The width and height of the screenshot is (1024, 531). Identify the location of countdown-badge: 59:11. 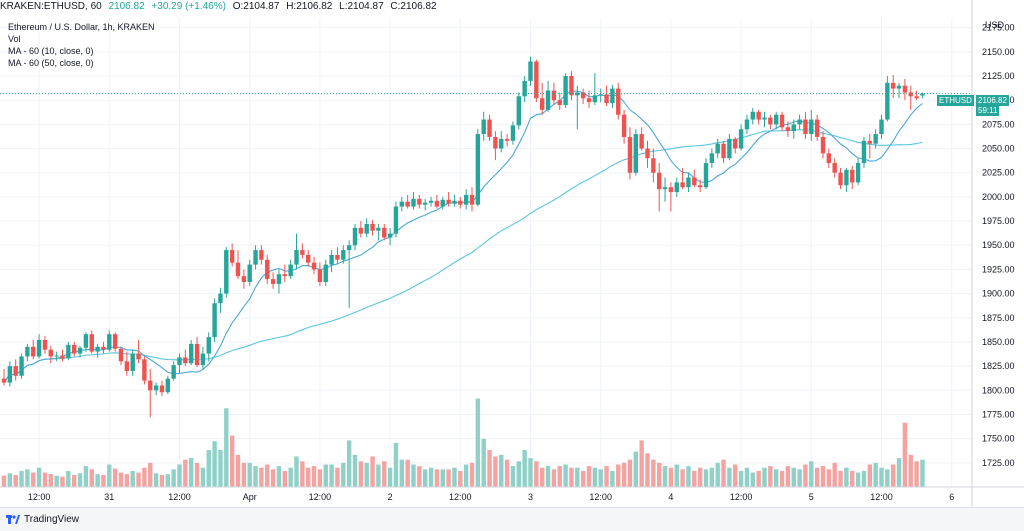
(988, 111).